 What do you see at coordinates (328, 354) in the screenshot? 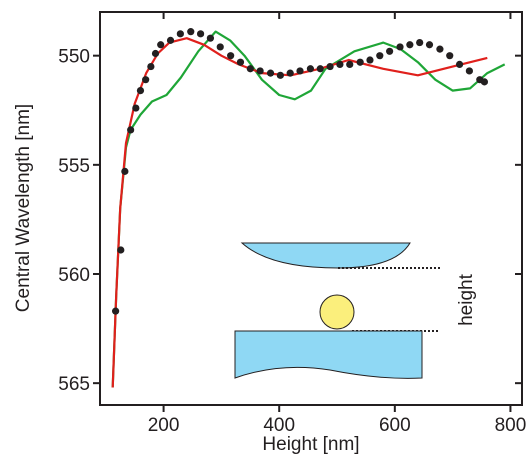
I see `substrate` at bounding box center [328, 354].